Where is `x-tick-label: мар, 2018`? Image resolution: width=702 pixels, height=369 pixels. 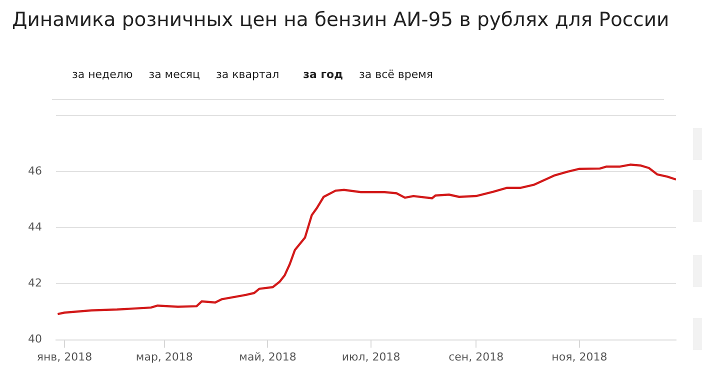
x-tick-label: мар, 2018 is located at coordinates (164, 357).